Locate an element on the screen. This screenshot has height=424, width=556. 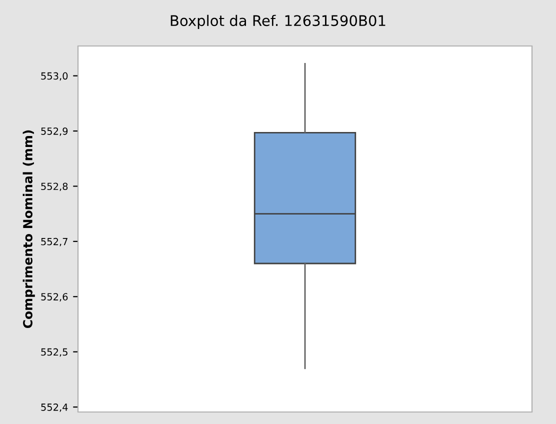
chart-title: Boxplot da Ref. 12631590B01 is located at coordinates (278, 21).